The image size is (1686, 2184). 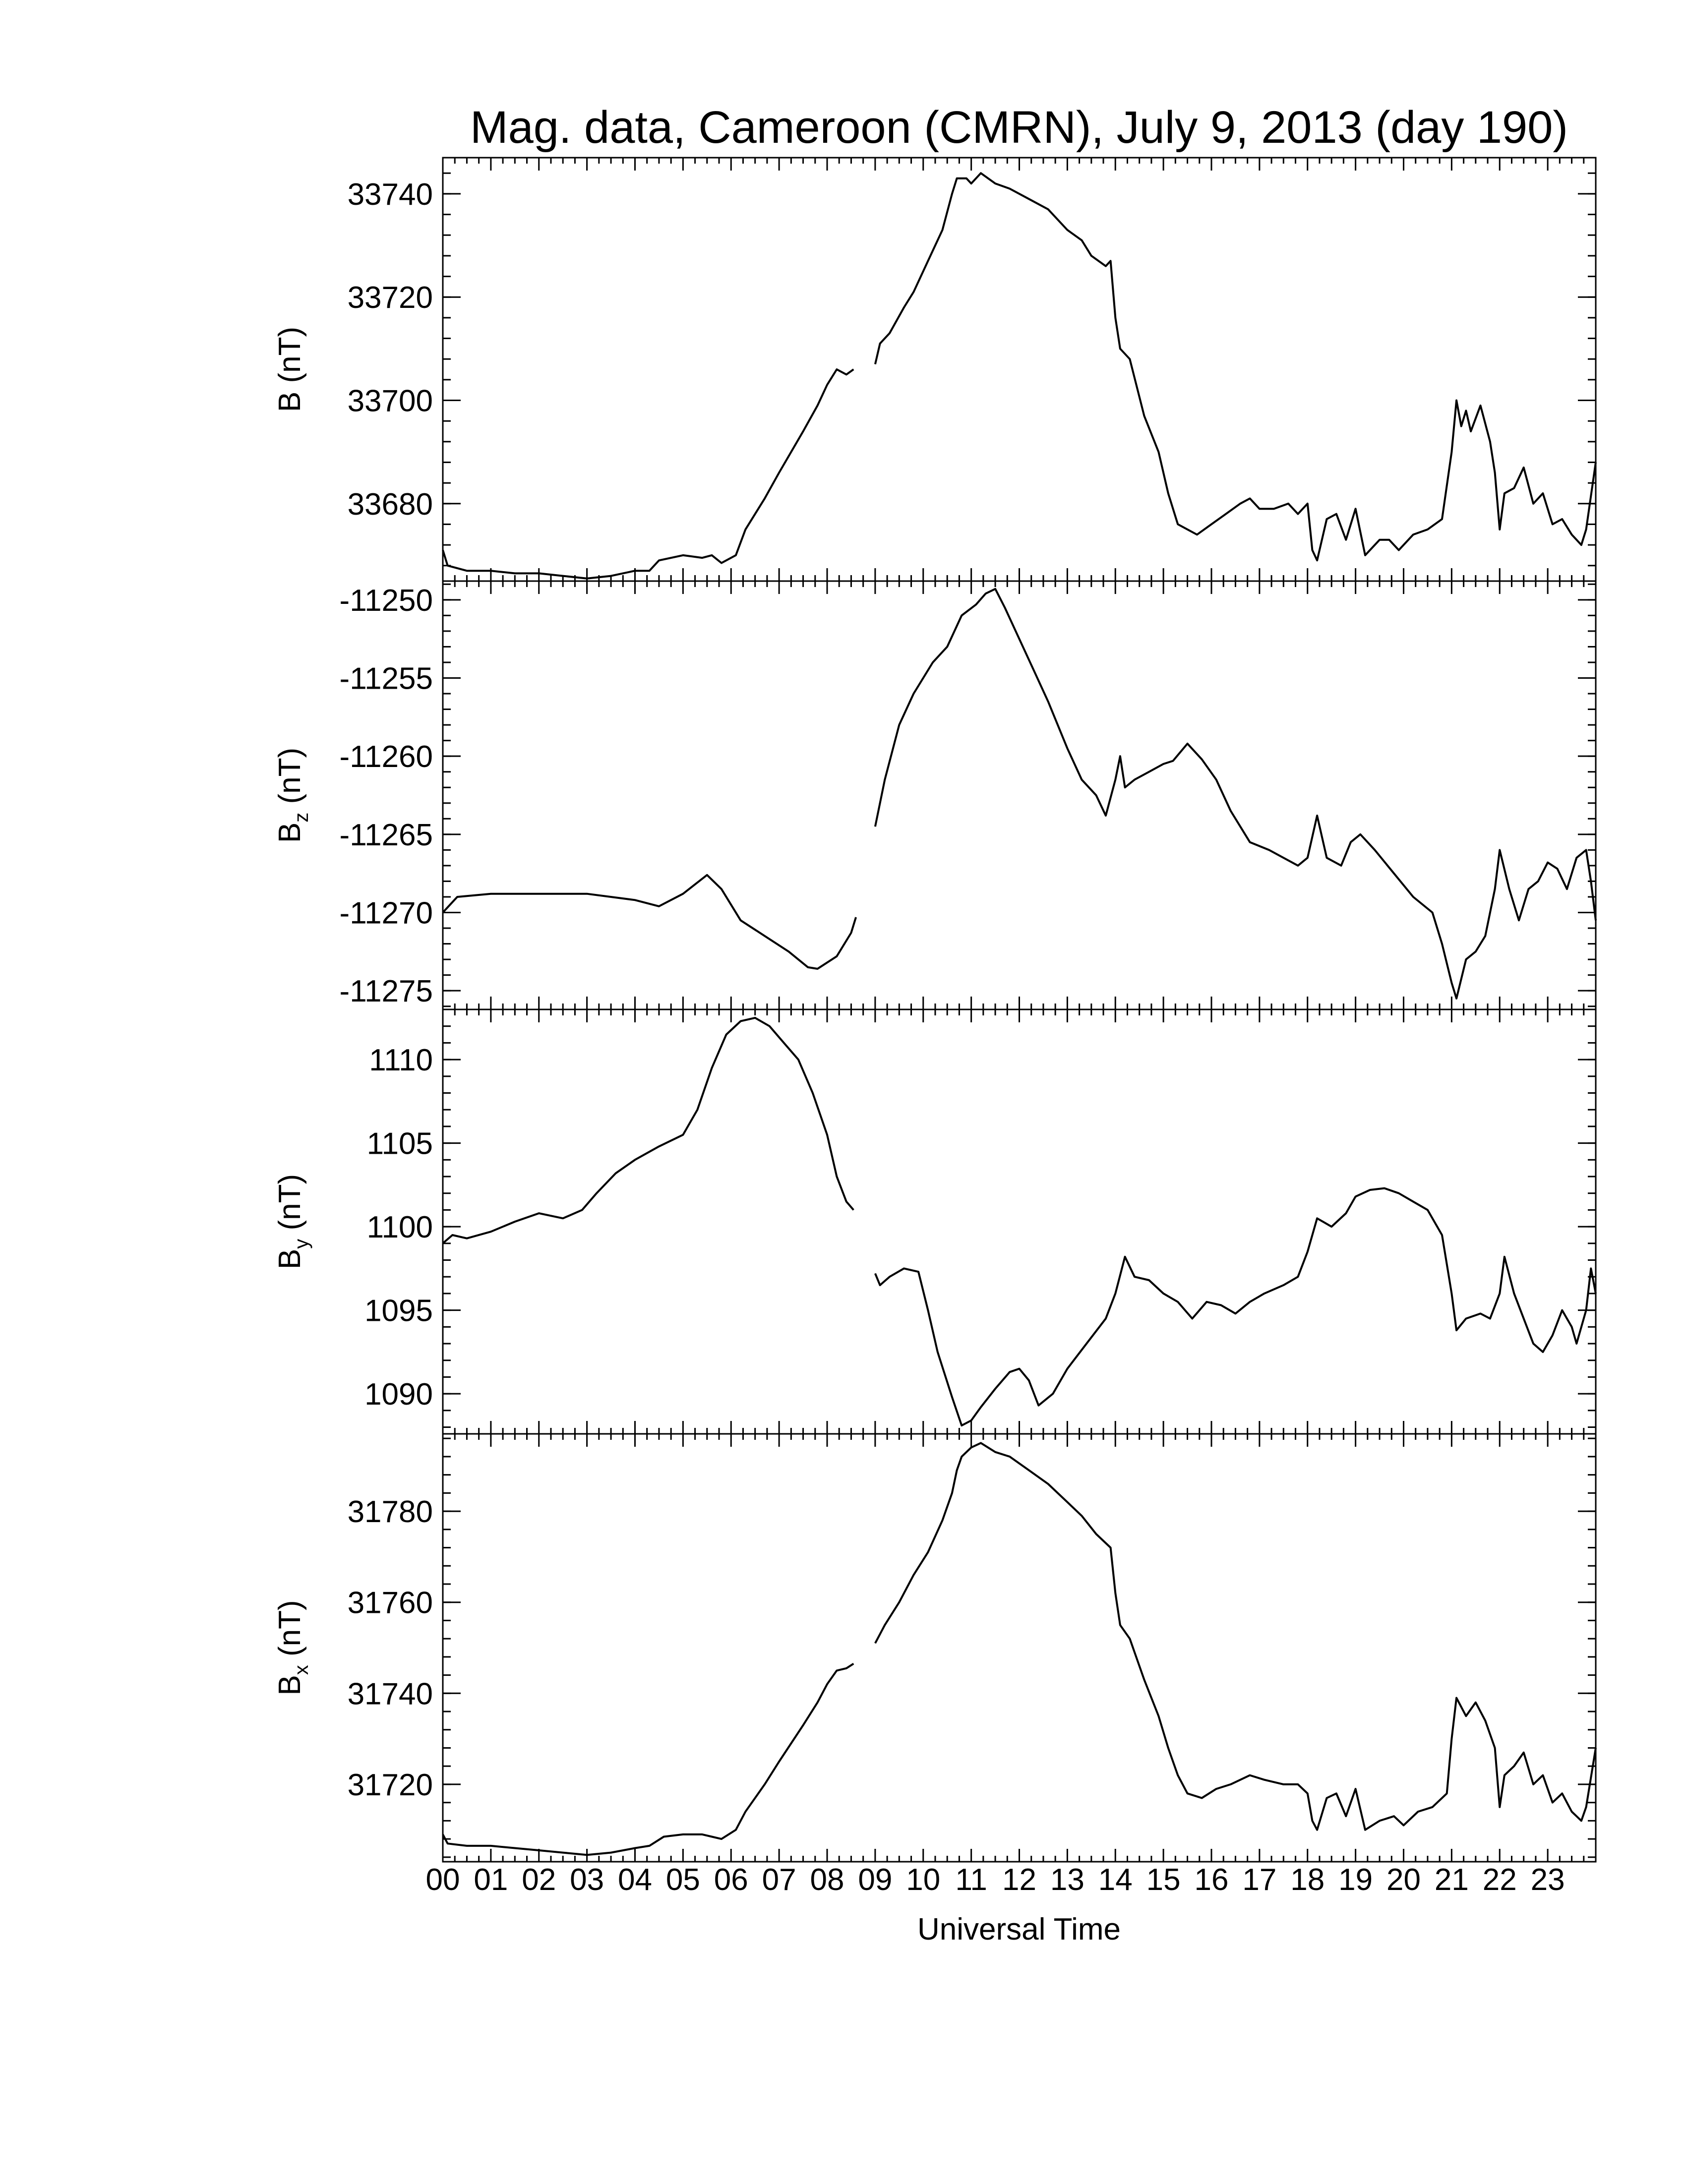 I want to click on x-tick-label: 19, so click(x=1356, y=1880).